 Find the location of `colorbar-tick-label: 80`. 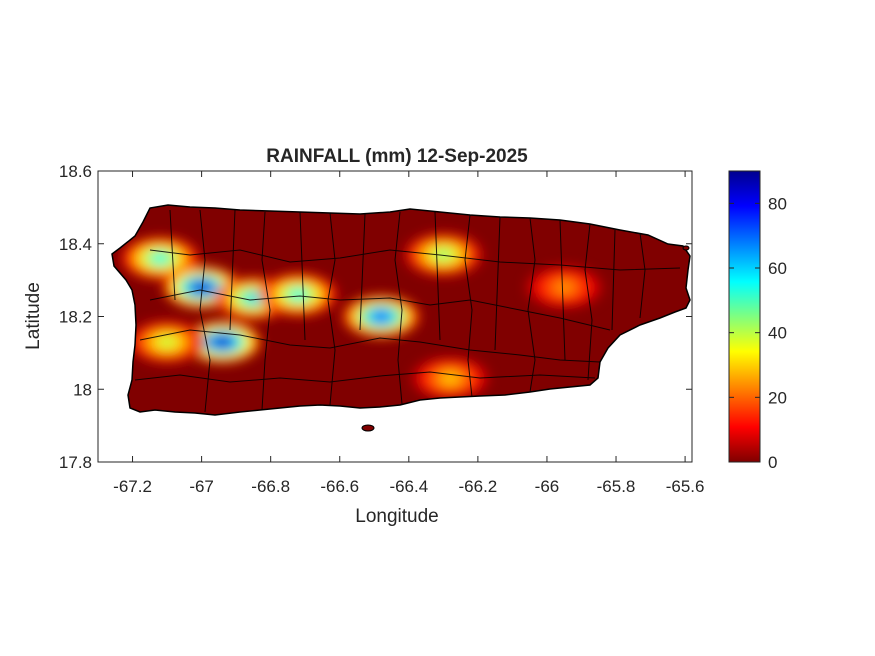

colorbar-tick-label: 80 is located at coordinates (777, 203).